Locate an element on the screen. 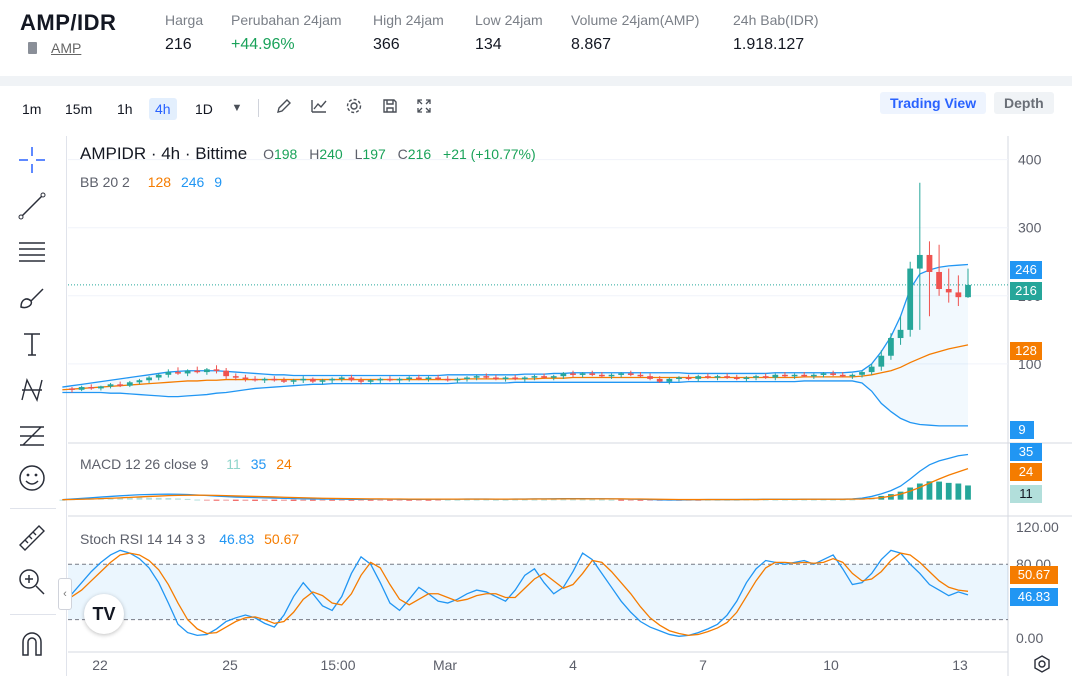 The image size is (1072, 676). macd-label: MACD 12 26 close 9 is located at coordinates (144, 464).